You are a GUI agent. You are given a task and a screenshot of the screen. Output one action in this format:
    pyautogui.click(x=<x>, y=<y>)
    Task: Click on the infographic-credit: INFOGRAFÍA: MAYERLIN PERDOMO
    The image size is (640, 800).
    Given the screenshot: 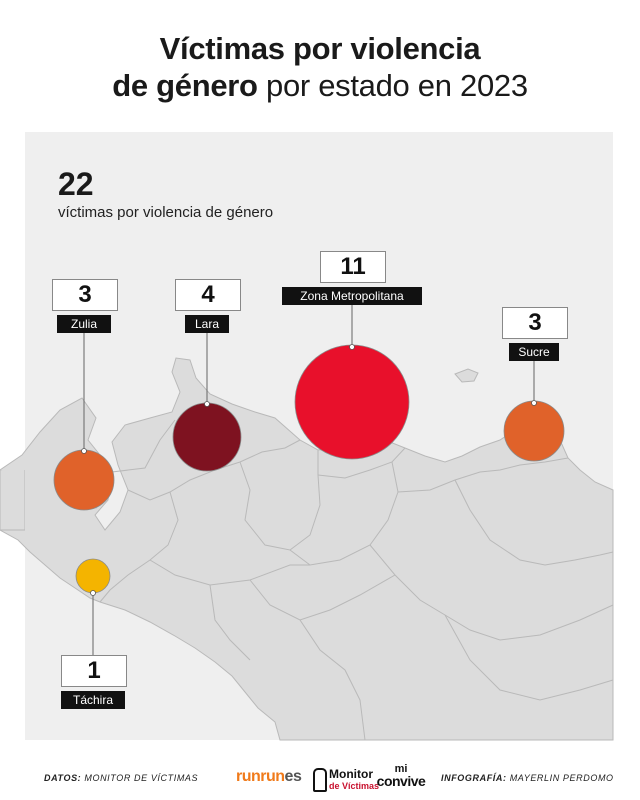 What is the action you would take?
    pyautogui.click(x=527, y=778)
    